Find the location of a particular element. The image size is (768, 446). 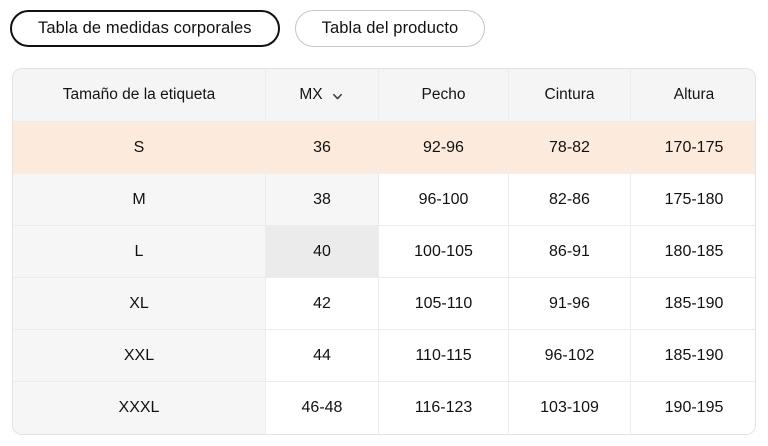

size-label-cell: XXL is located at coordinates (139, 356).